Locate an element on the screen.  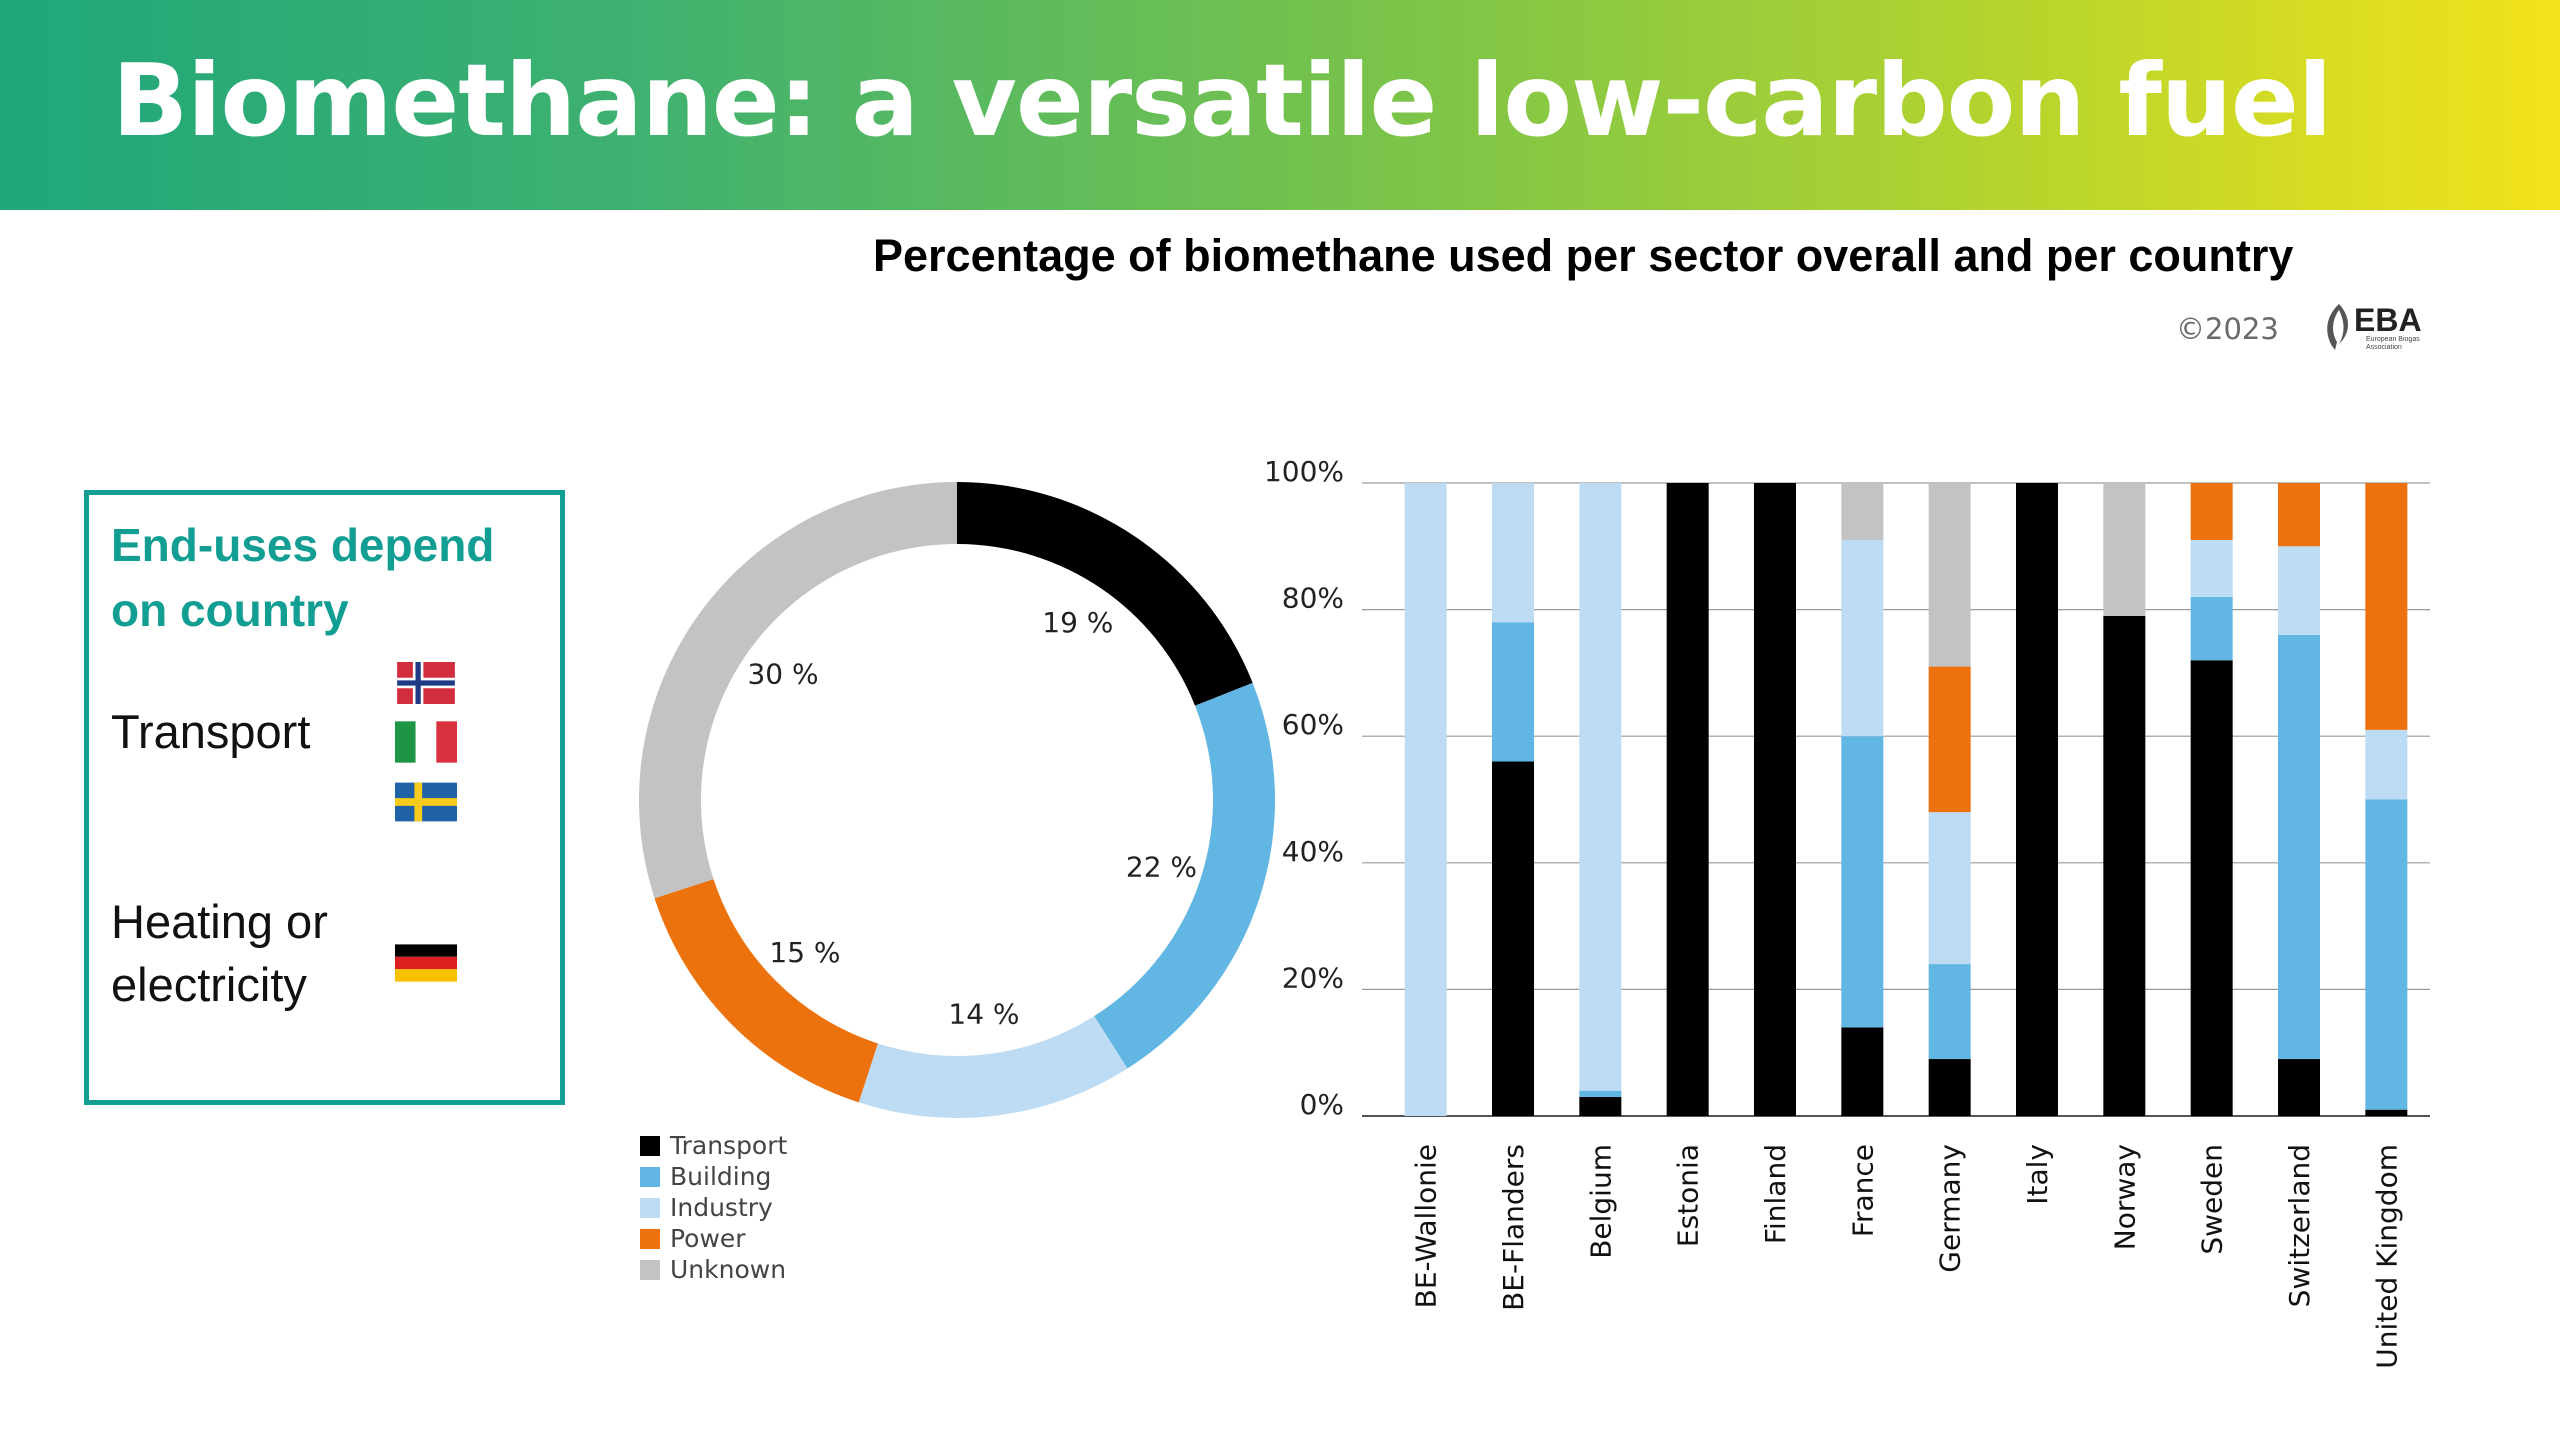
bar-segment-france-industry is located at coordinates (1862, 638).